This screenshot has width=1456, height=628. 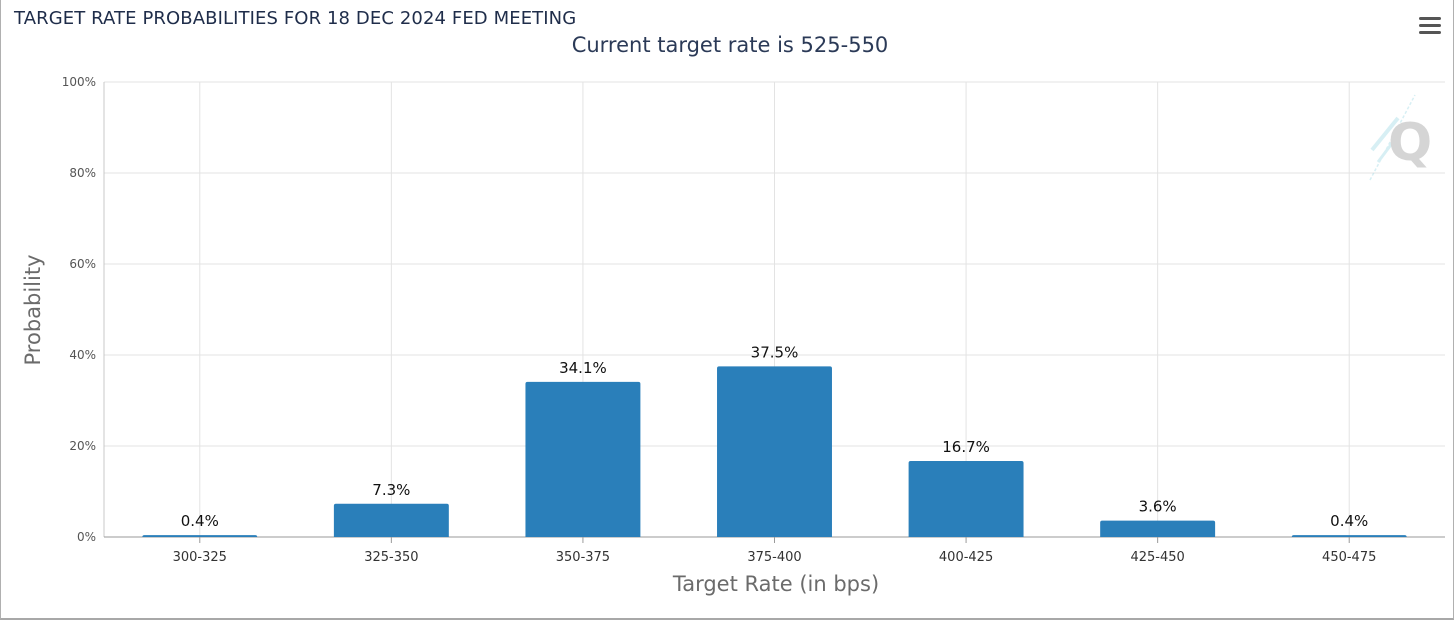 What do you see at coordinates (1410, 143) in the screenshot?
I see `svg-text: Q` at bounding box center [1410, 143].